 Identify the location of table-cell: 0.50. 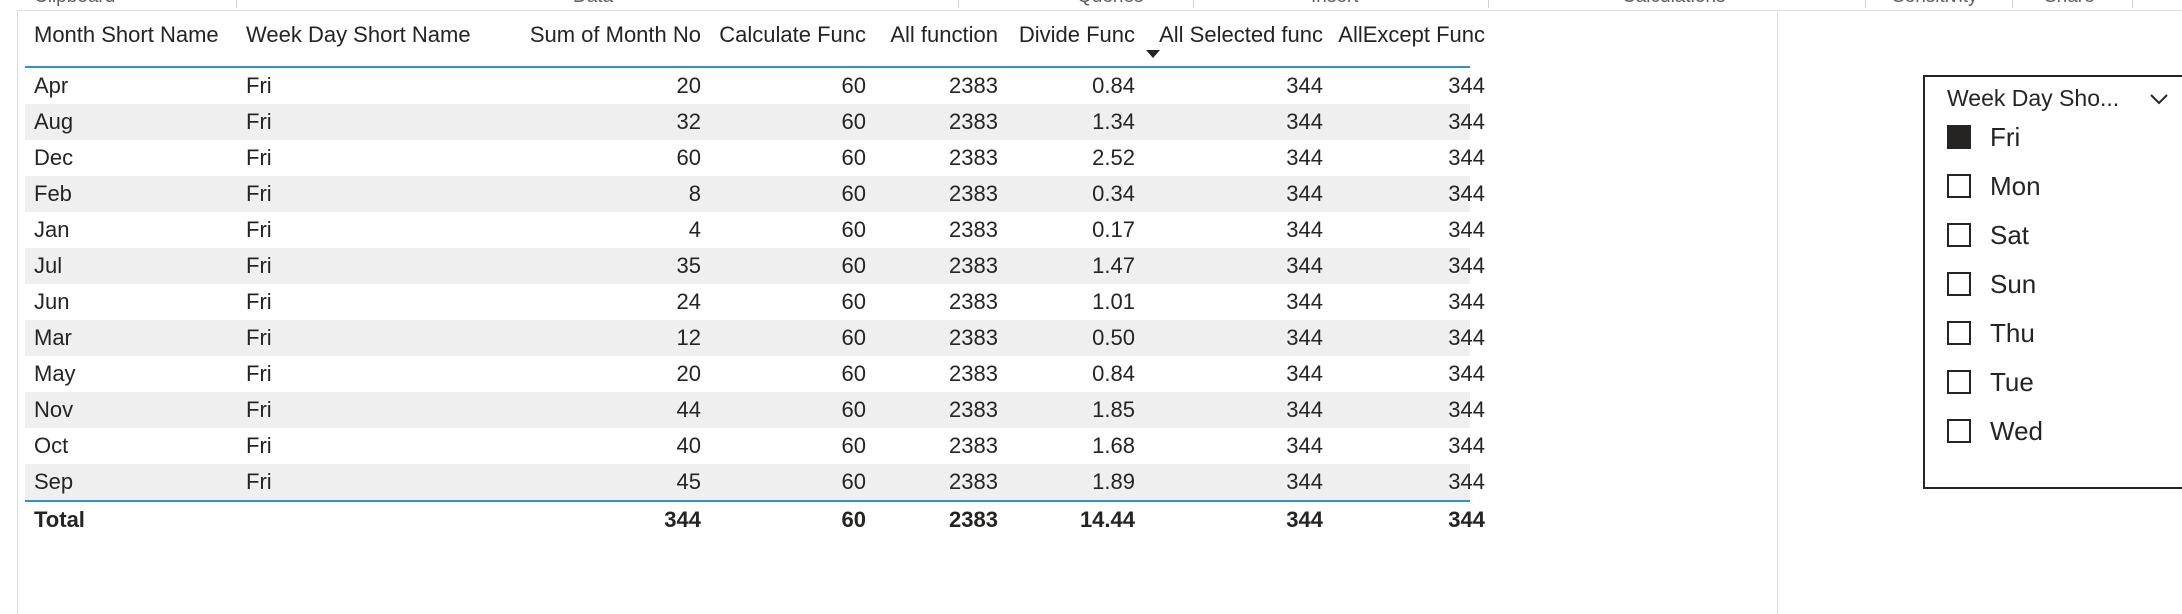
(1113, 337).